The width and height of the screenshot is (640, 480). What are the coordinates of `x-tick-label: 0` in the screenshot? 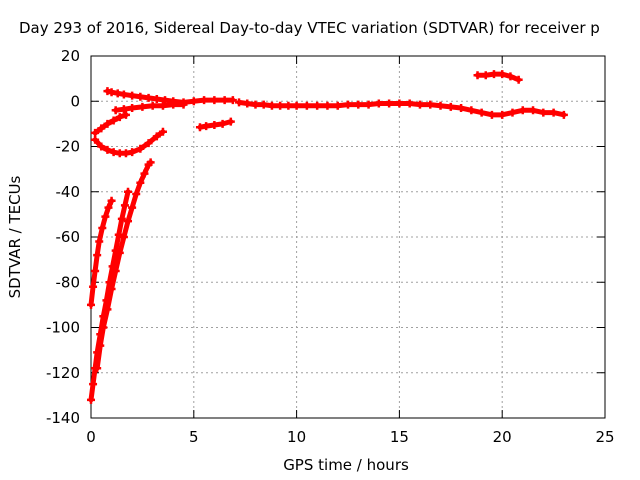 It's located at (91, 437).